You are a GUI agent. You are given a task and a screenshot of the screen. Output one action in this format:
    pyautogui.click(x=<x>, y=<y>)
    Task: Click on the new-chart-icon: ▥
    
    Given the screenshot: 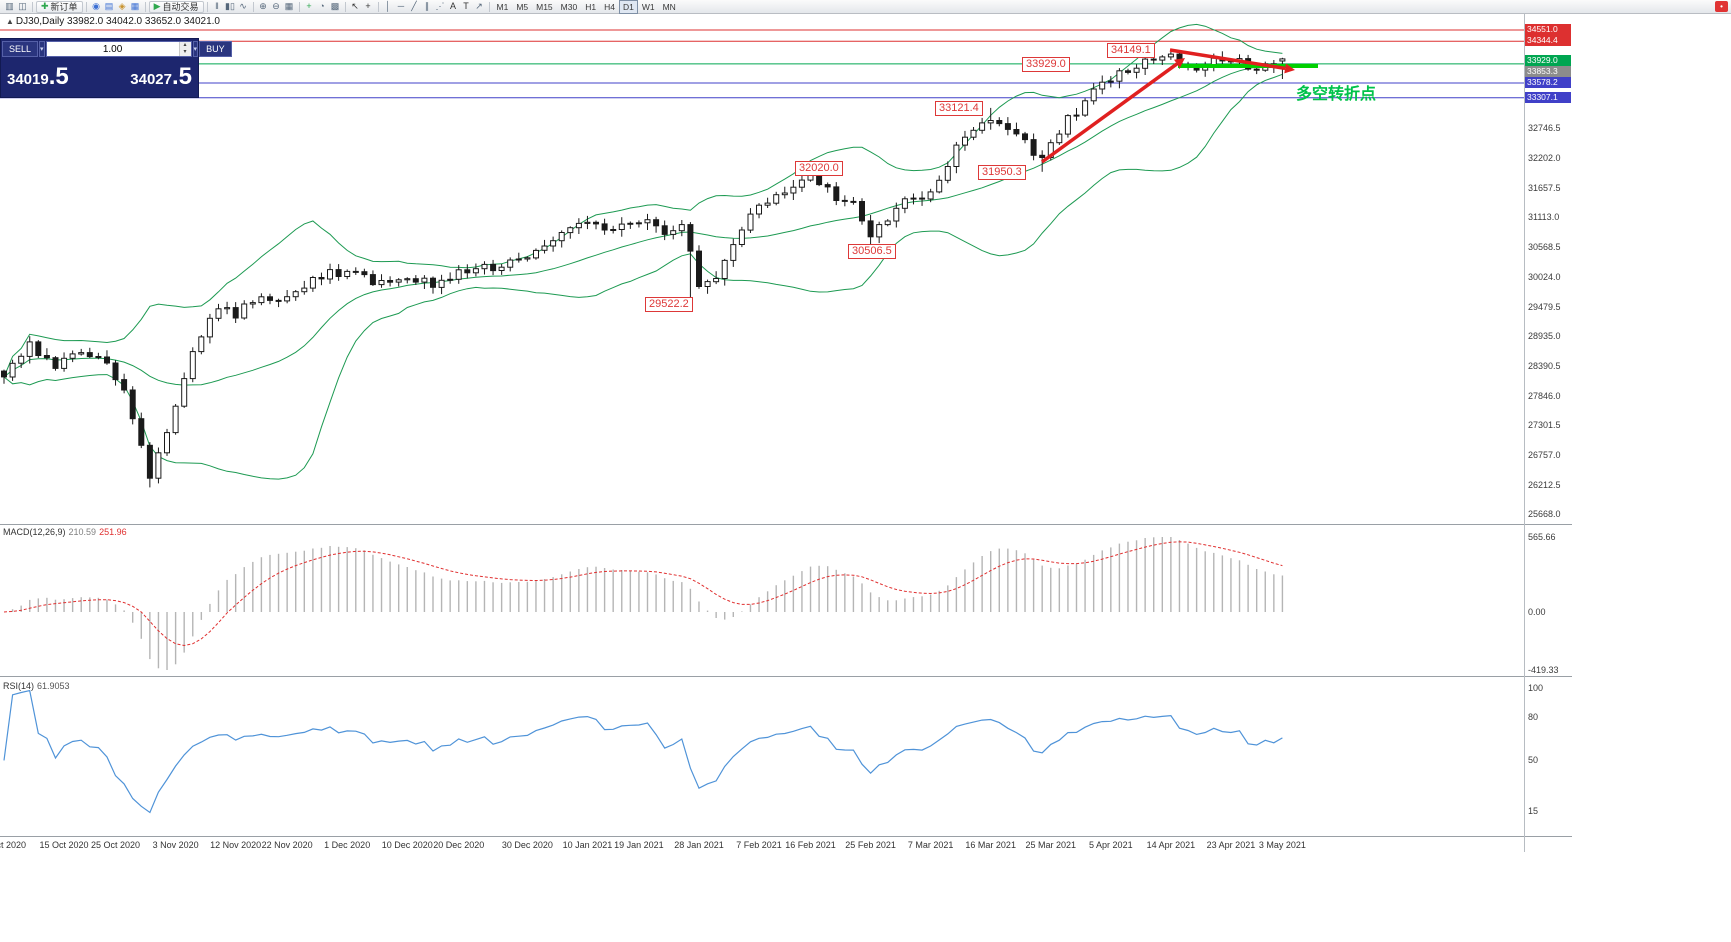 What is the action you would take?
    pyautogui.click(x=9, y=6)
    